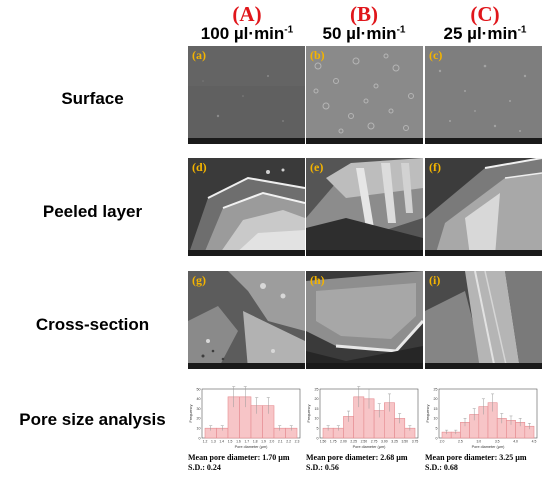  What do you see at coordinates (404, 442) in the screenshot?
I see `x-tick-label: 3.50` at bounding box center [404, 442].